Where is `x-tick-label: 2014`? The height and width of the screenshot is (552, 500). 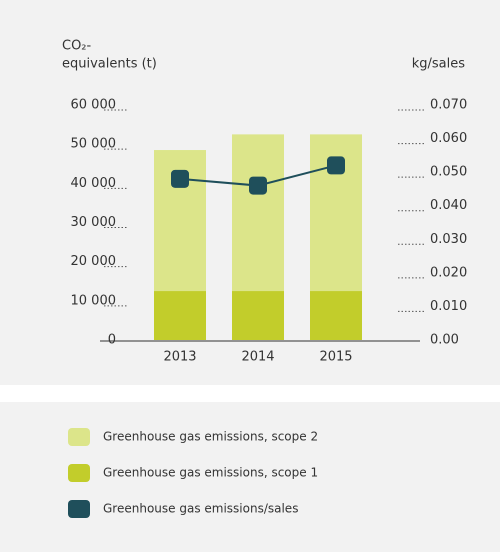
x-tick-label: 2014 is located at coordinates (257, 357).